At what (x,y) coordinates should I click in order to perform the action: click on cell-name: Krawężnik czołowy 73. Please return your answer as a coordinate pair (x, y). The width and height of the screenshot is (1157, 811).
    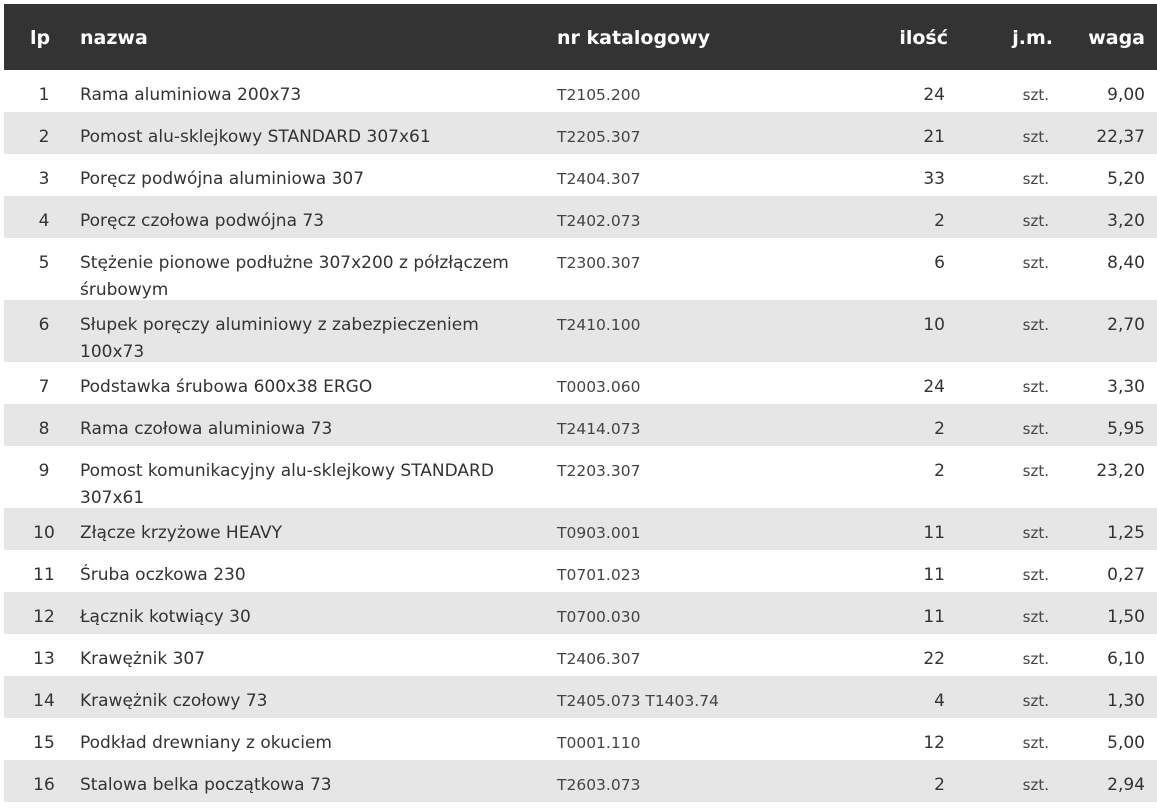
    Looking at the image, I should click on (174, 701).